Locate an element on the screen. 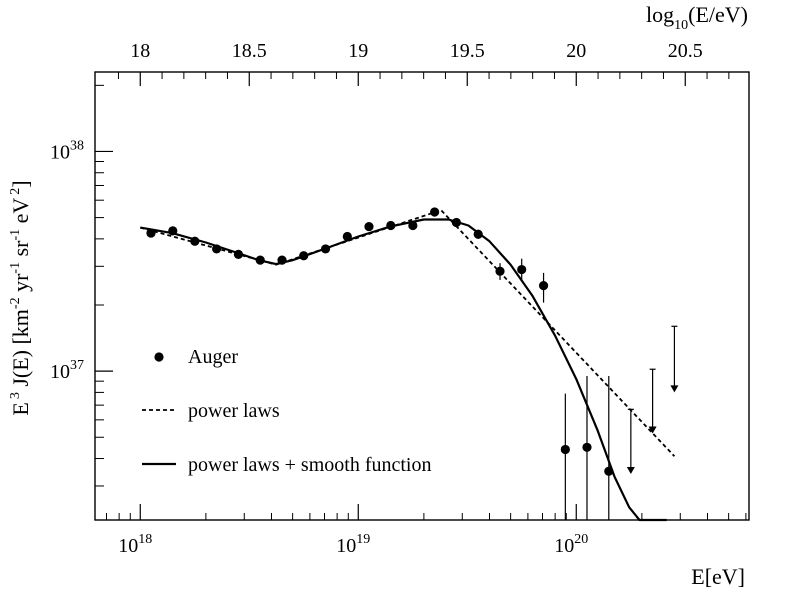 The height and width of the screenshot is (591, 788). top-axis-title-log: log is located at coordinates (660, 14).